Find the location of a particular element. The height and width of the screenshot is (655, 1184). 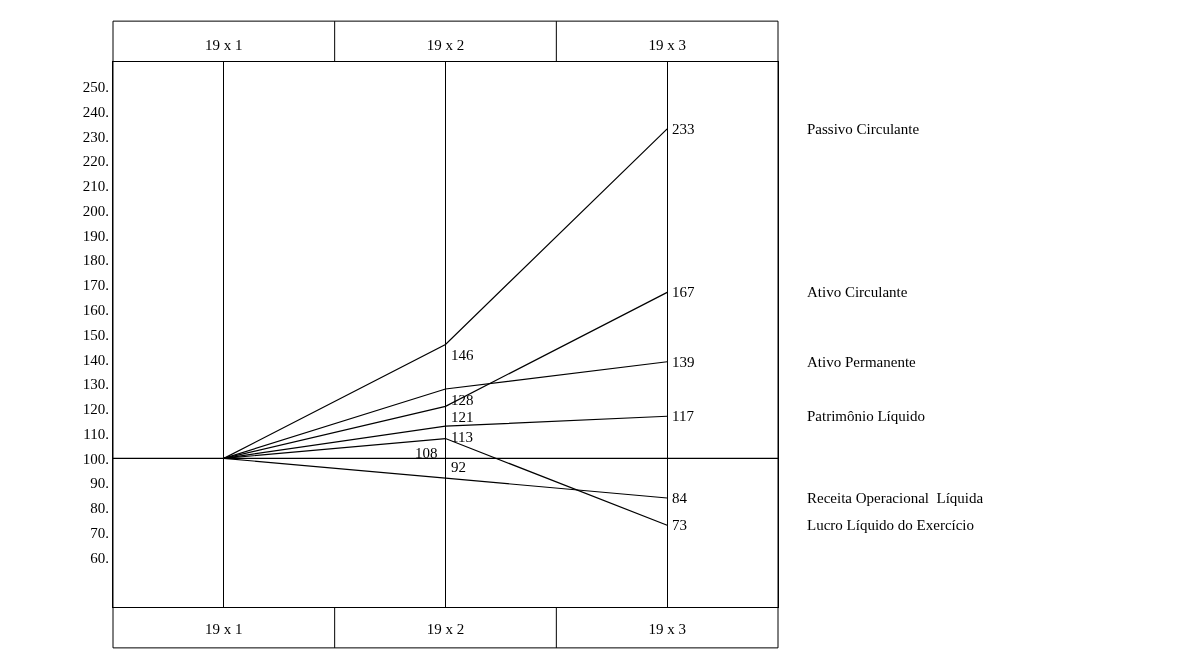

text: Passivo Circulante is located at coordinates (863, 129).